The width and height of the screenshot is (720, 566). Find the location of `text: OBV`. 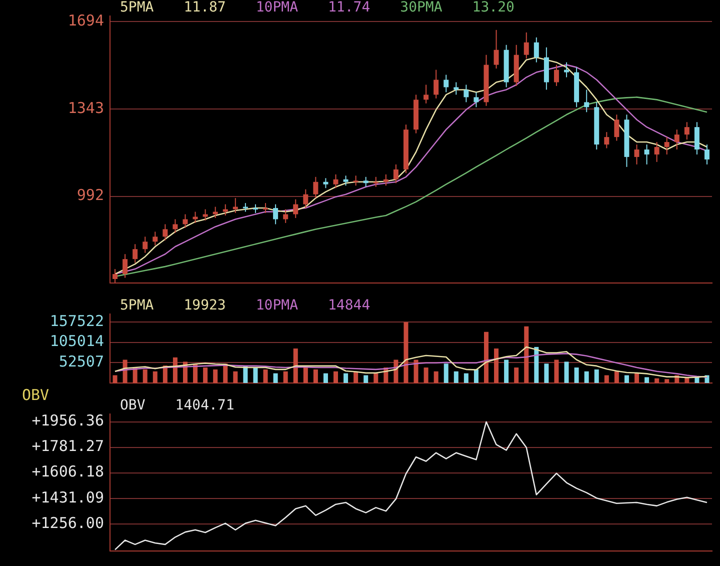

text: OBV is located at coordinates (133, 406).